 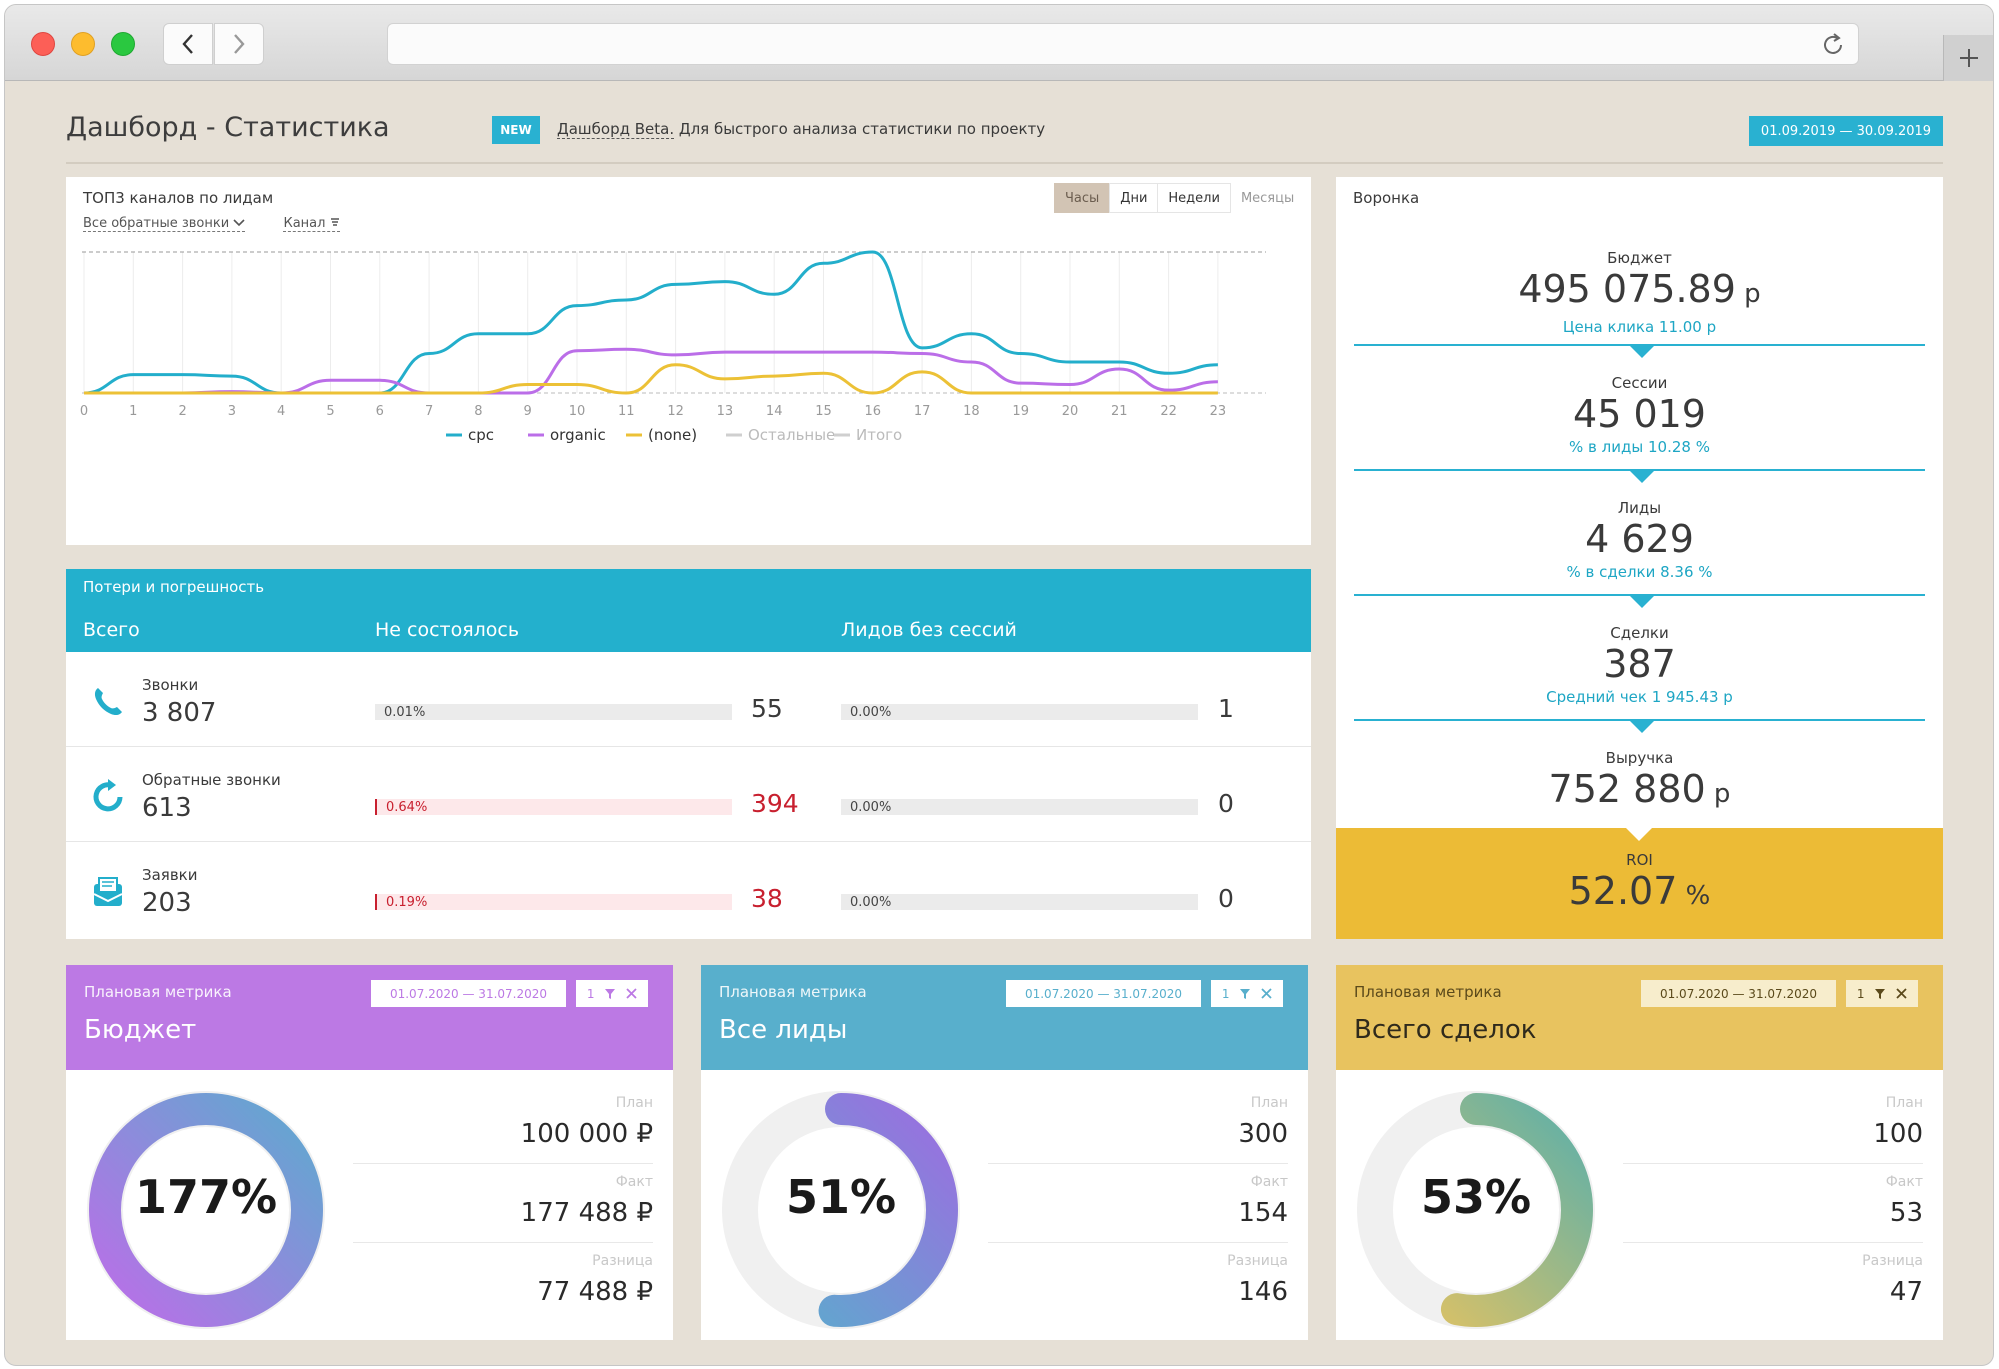 What do you see at coordinates (83, 44) in the screenshot?
I see `minimize-window-button` at bounding box center [83, 44].